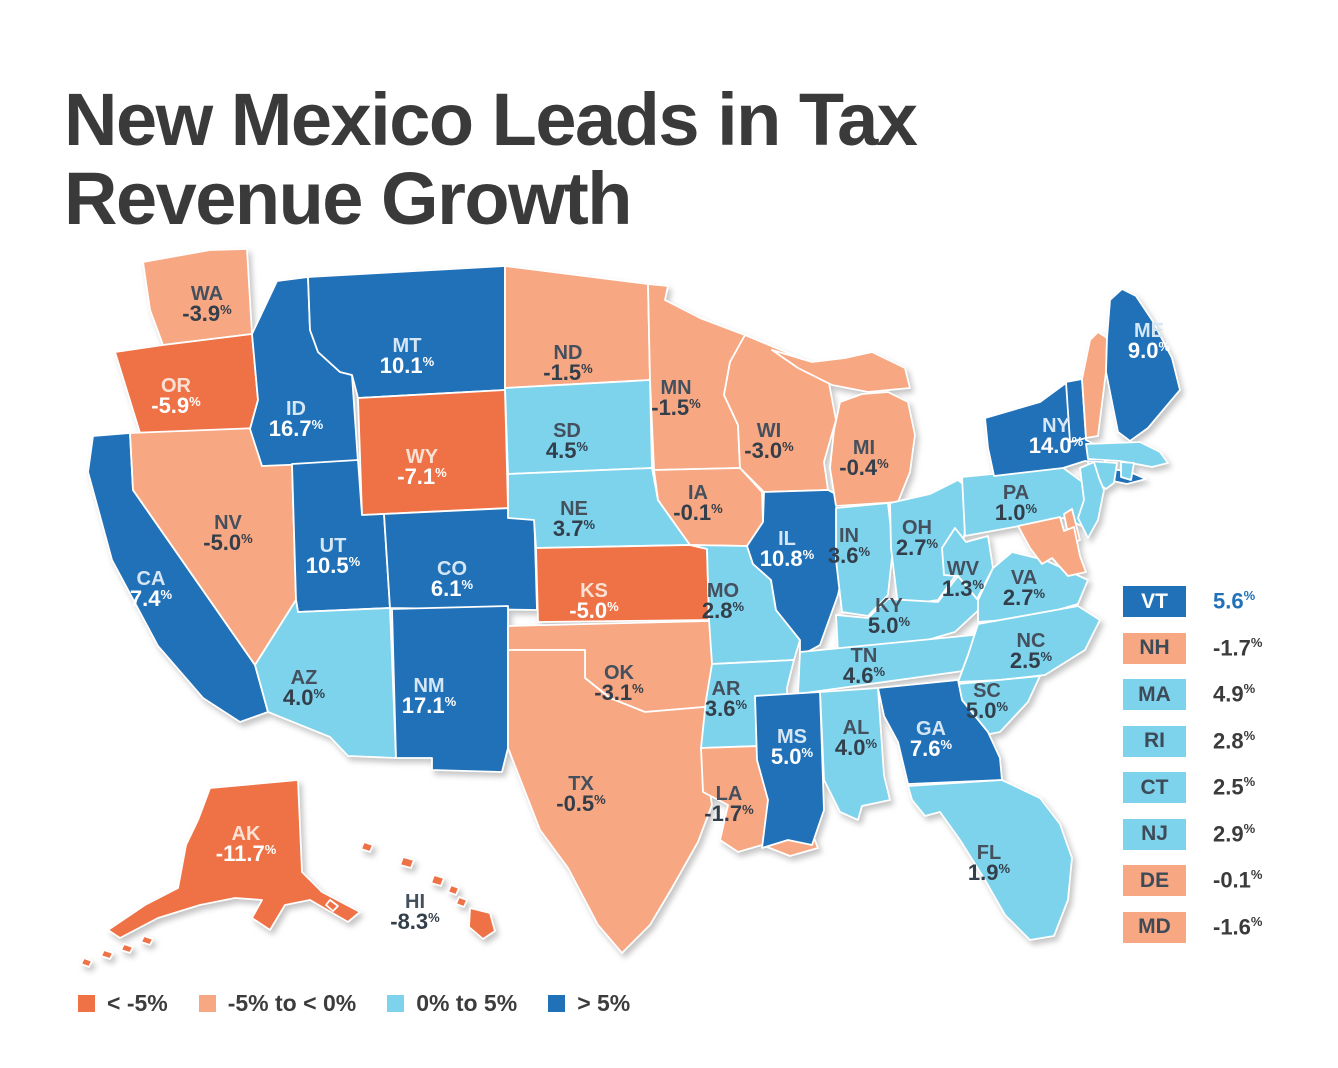 The width and height of the screenshot is (1338, 1068). I want to click on state-value-la: -1.7%, so click(729, 813).